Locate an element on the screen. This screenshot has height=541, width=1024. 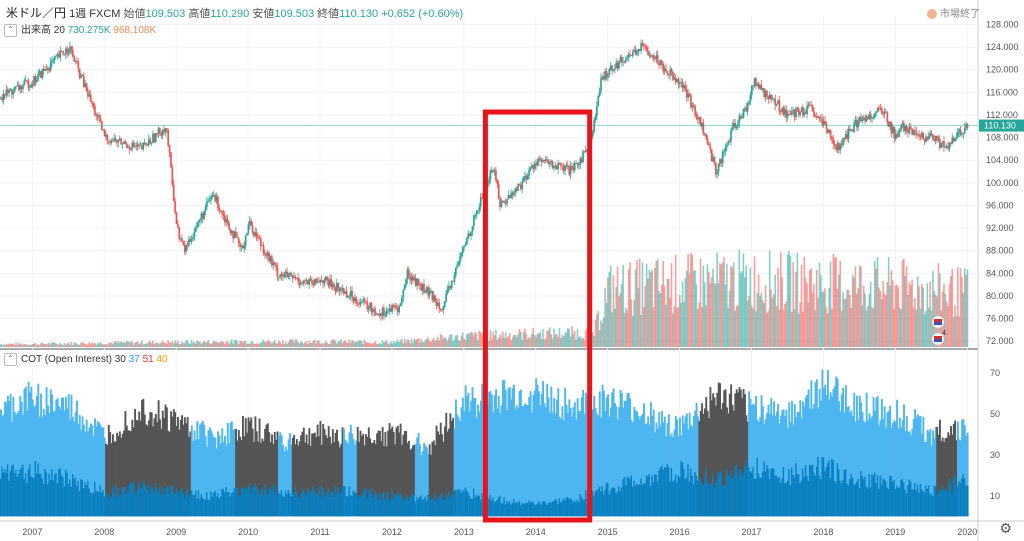
volume-label: 出来高 is located at coordinates (36, 30).